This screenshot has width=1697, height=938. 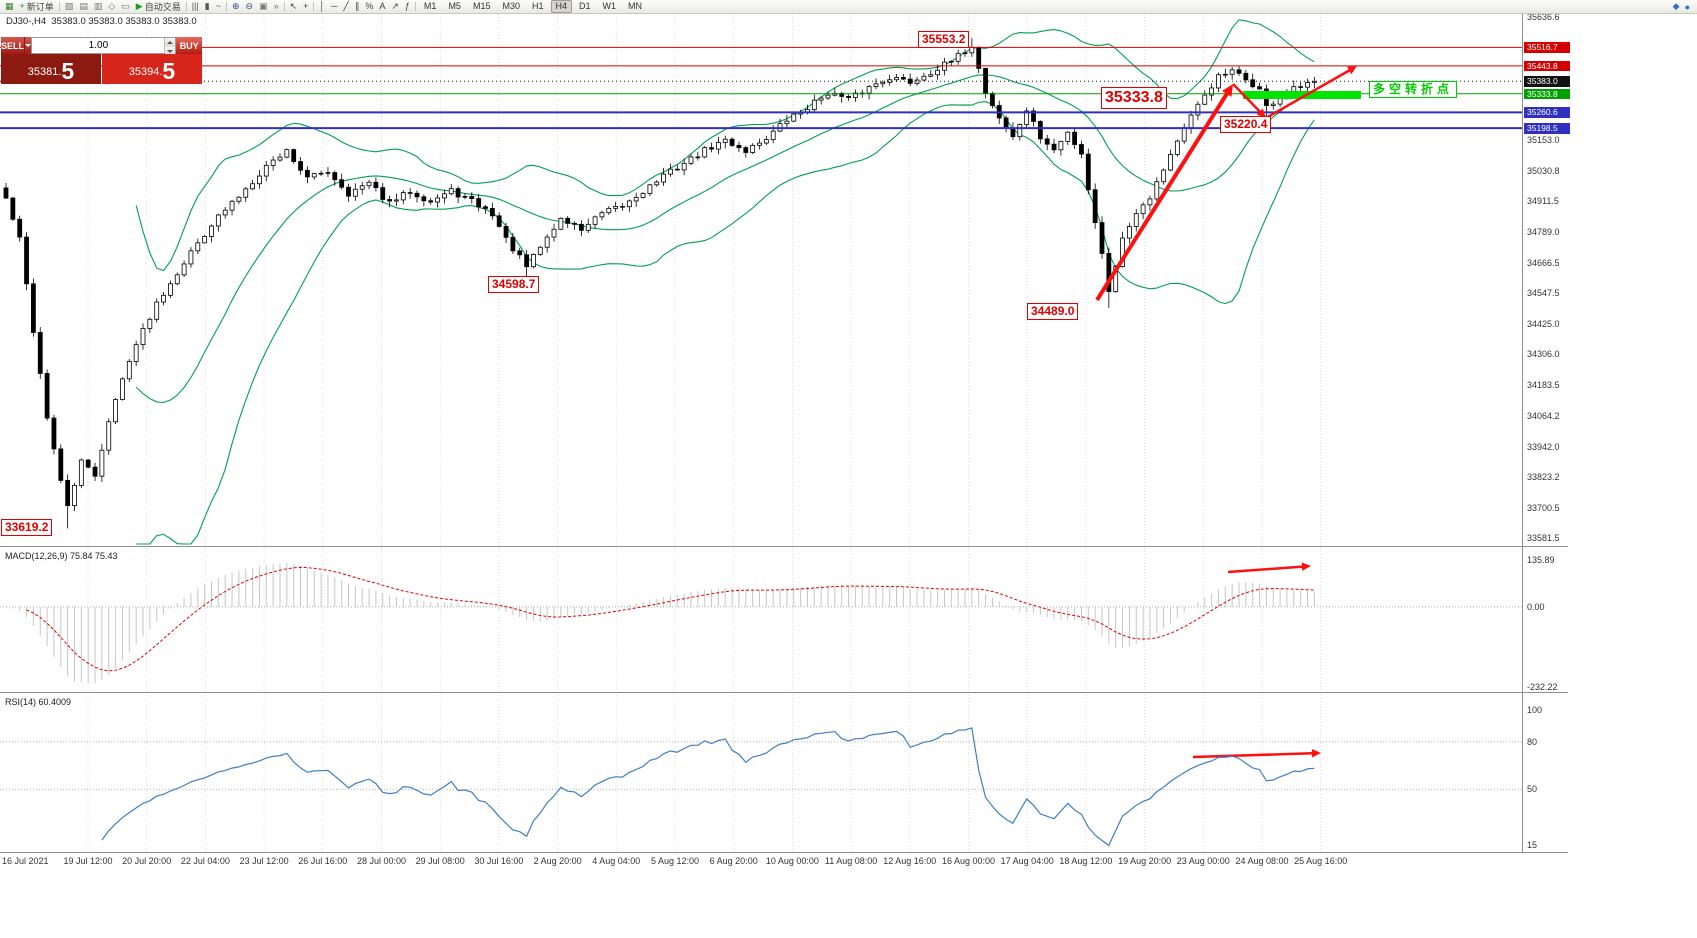 I want to click on notifications-icon: ◆, so click(x=1676, y=6).